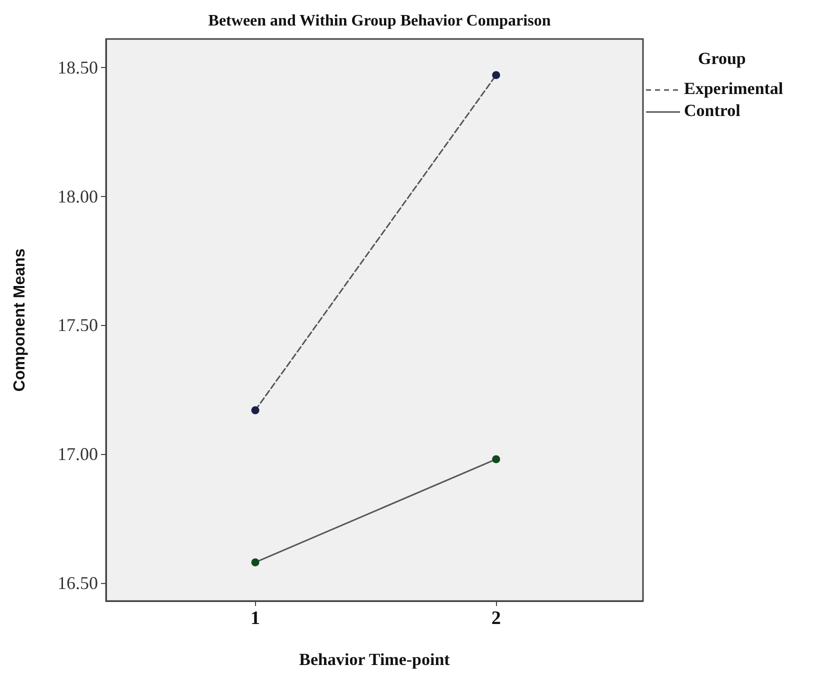  I want to click on y-tick-label: 17.50, so click(78, 325).